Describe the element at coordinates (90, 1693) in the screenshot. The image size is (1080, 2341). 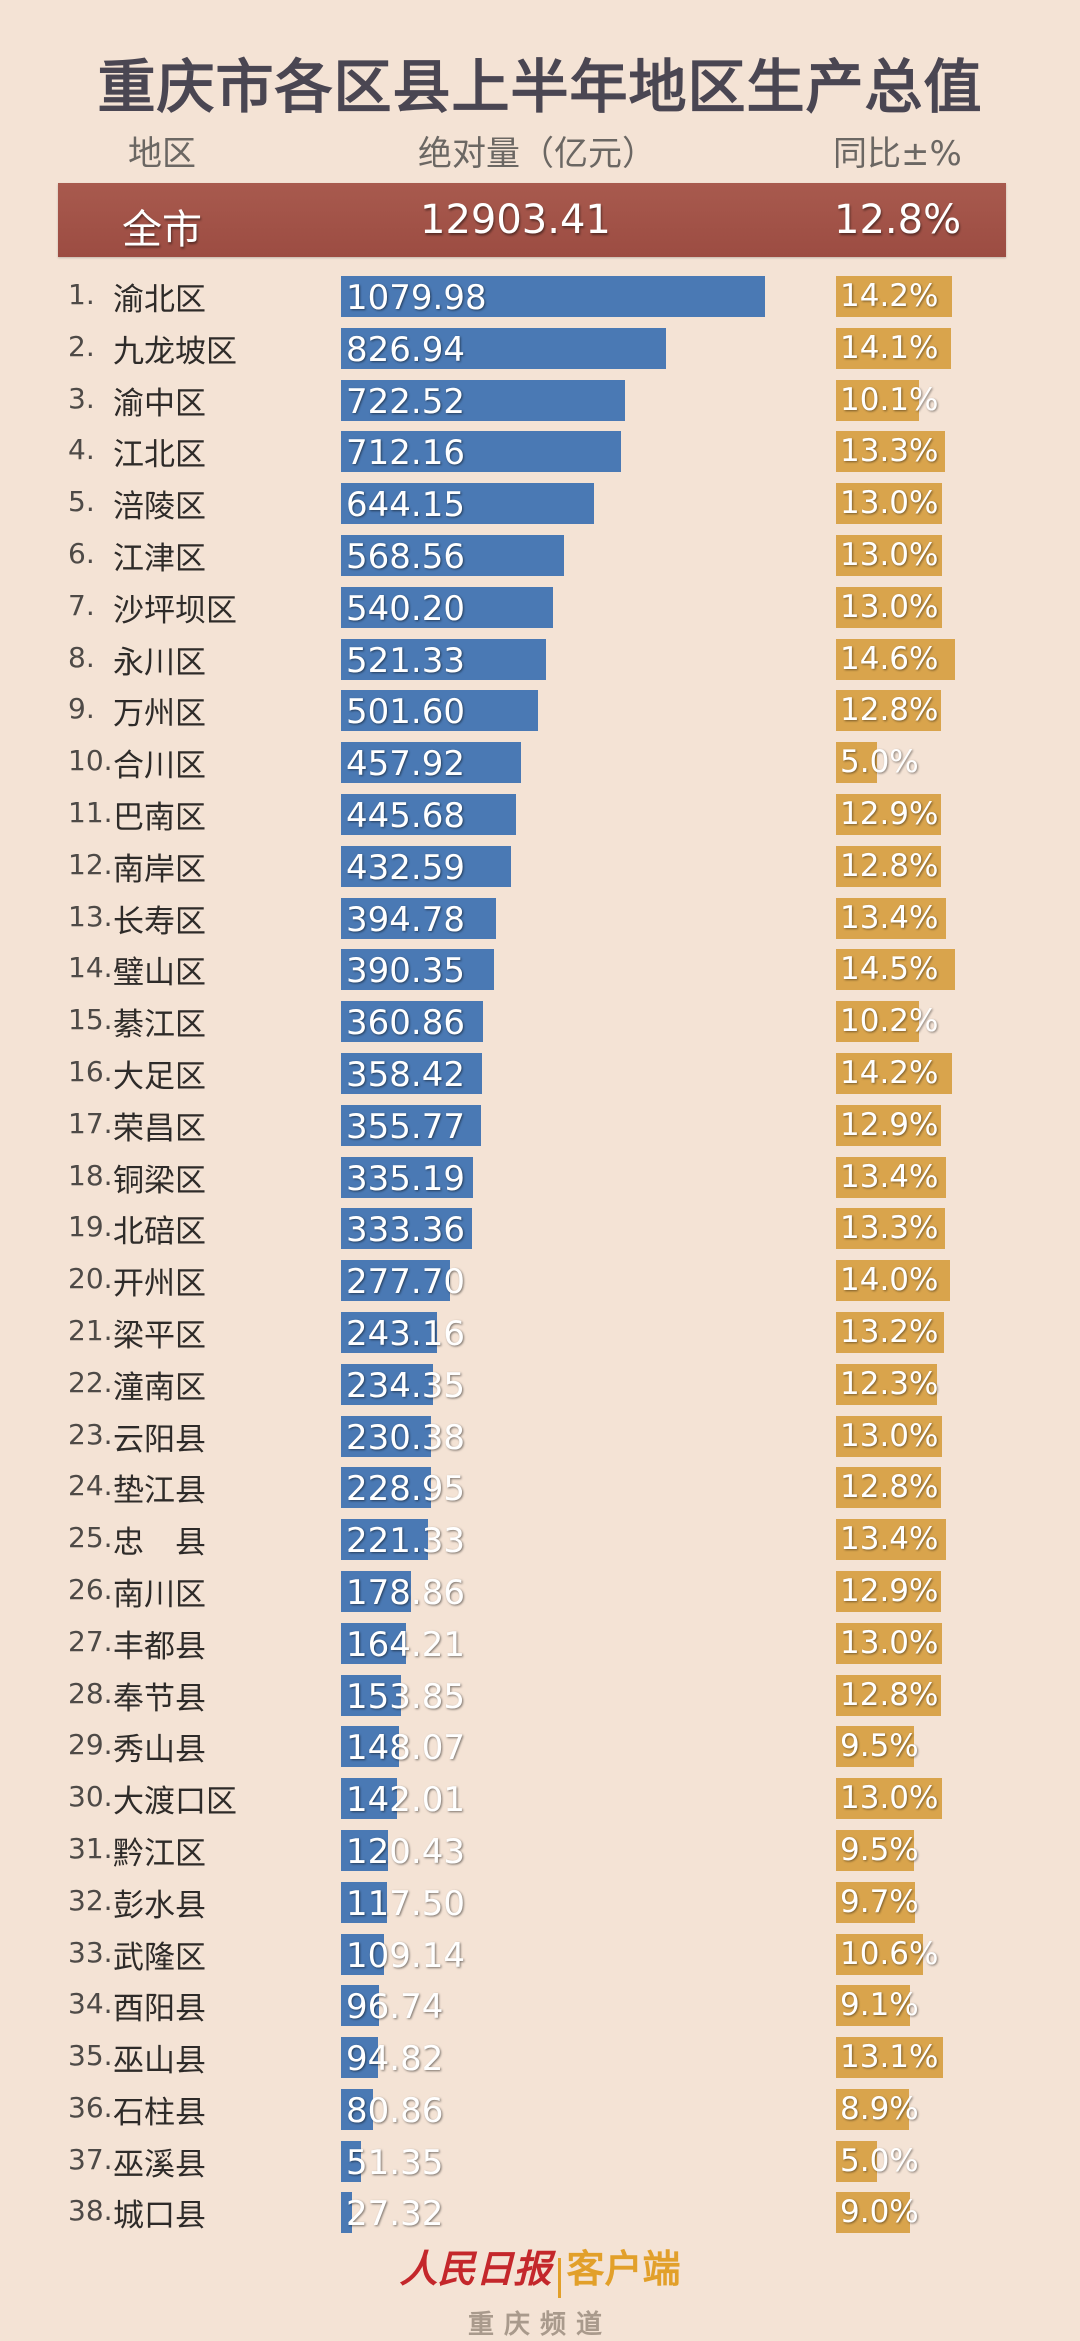
I see `rank-number: 28.` at that location.